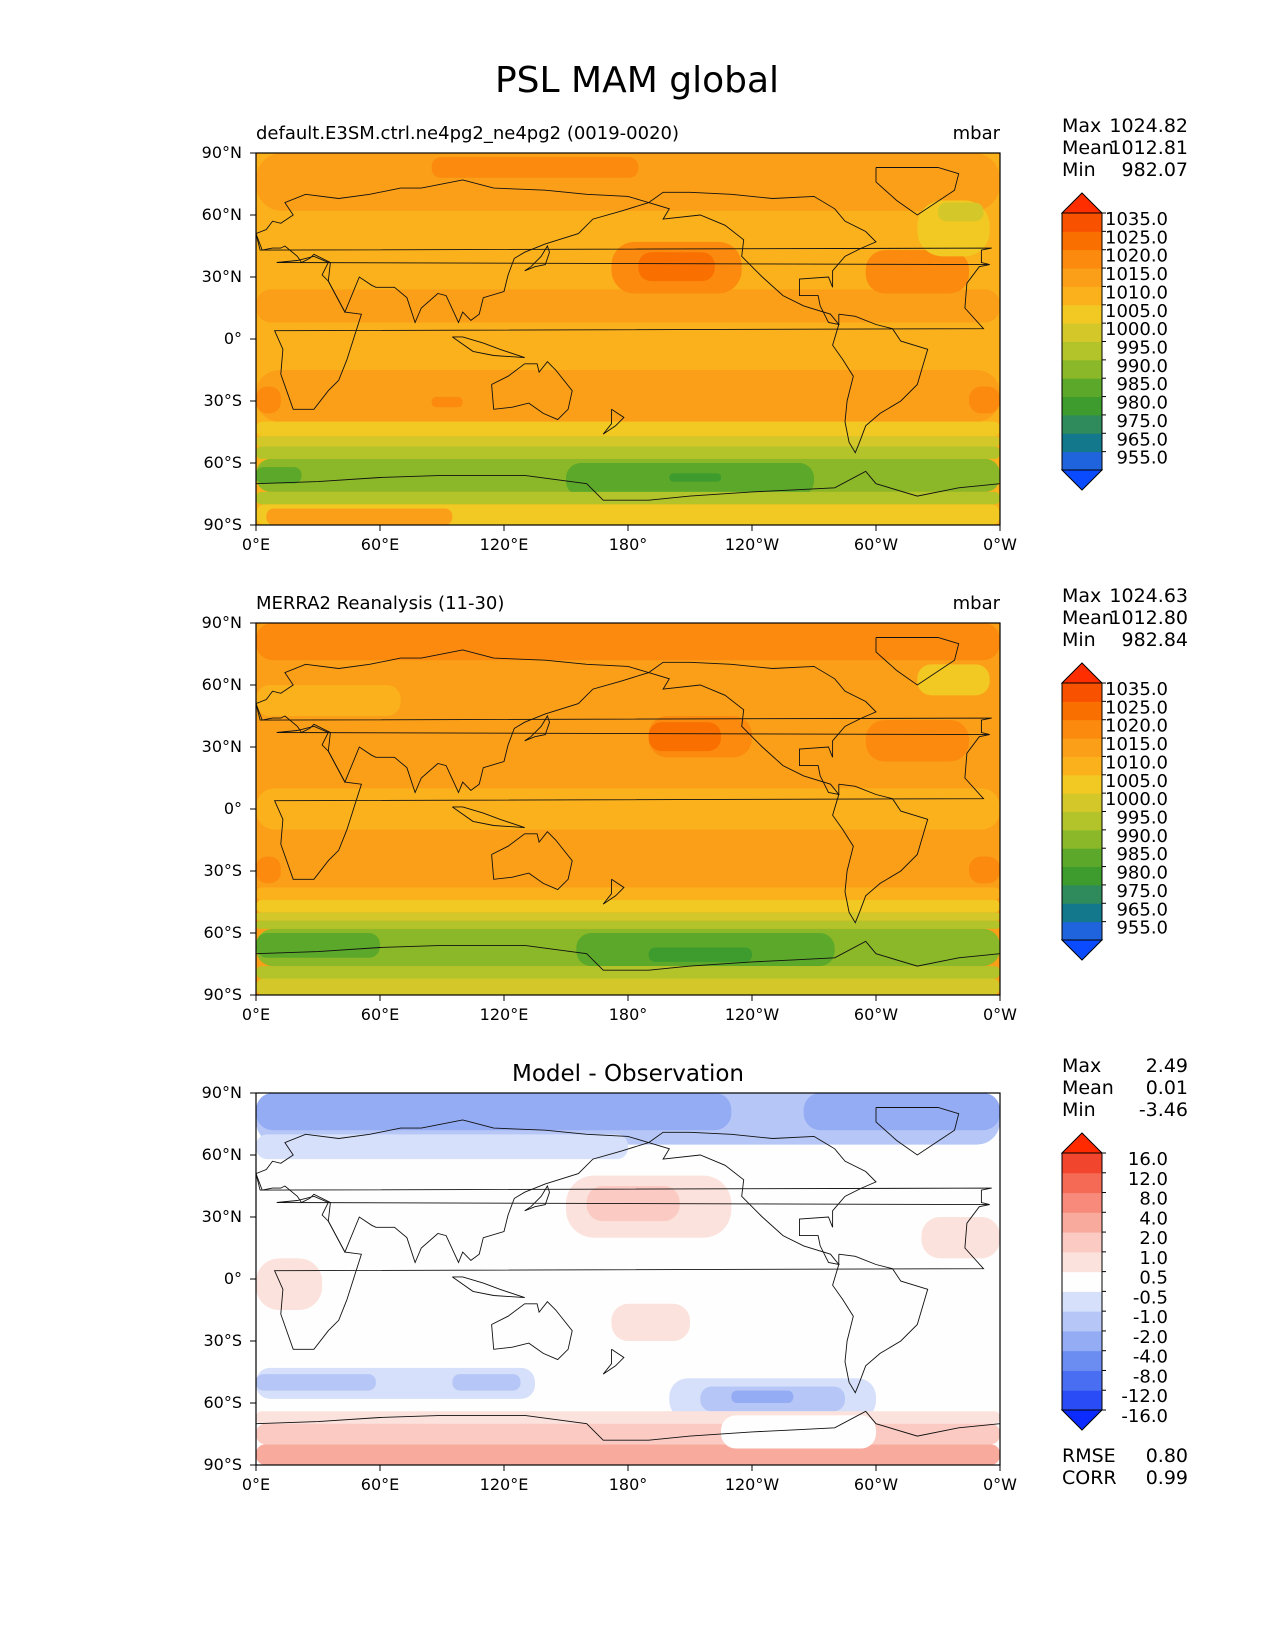  What do you see at coordinates (1148, 148) in the screenshot?
I see `stat-value-mean: 1012.81` at bounding box center [1148, 148].